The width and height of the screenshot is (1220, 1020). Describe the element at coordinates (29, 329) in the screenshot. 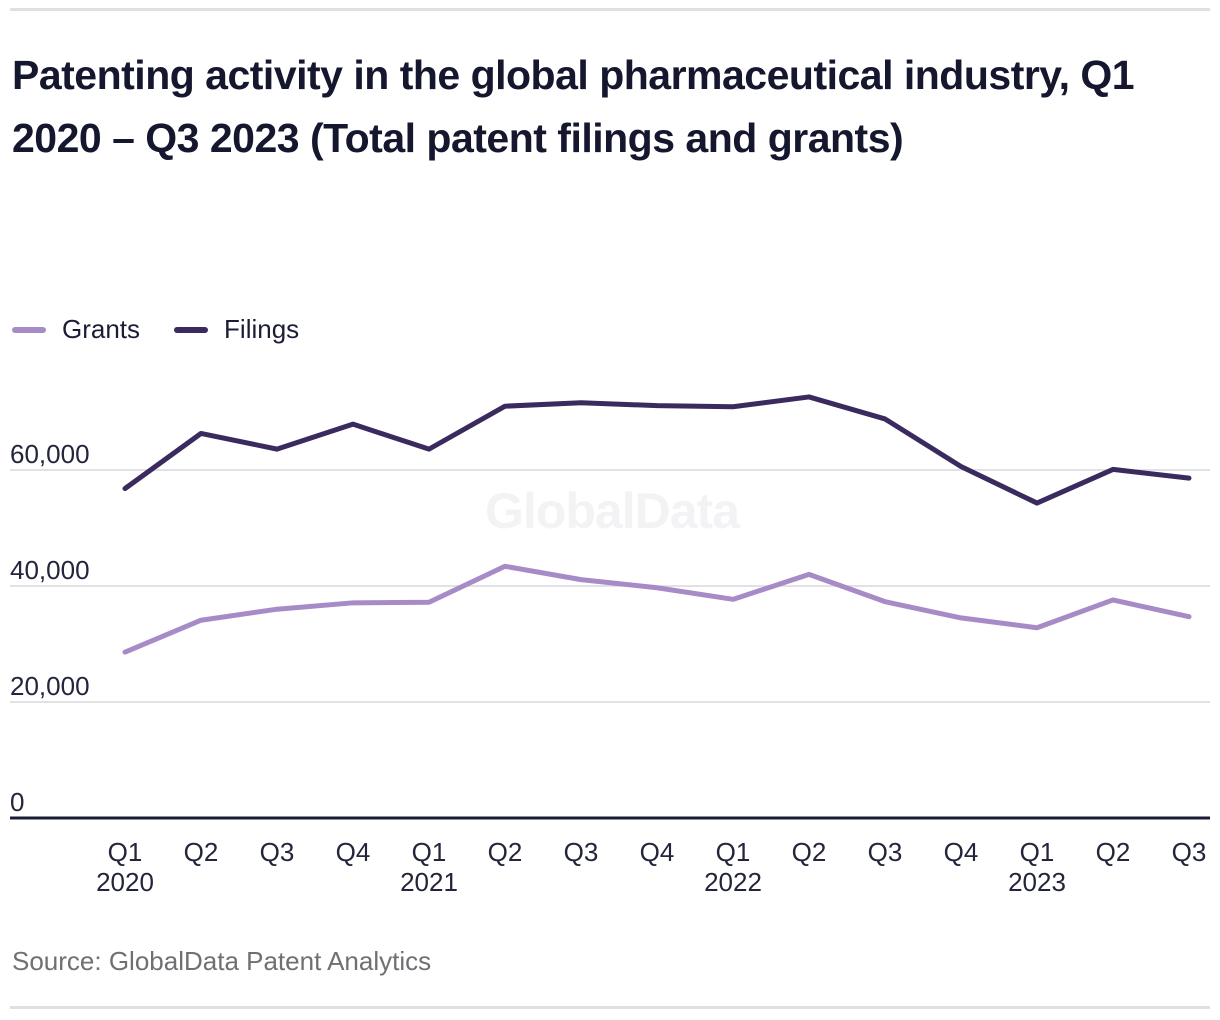

I see `grants-line-swatch` at that location.